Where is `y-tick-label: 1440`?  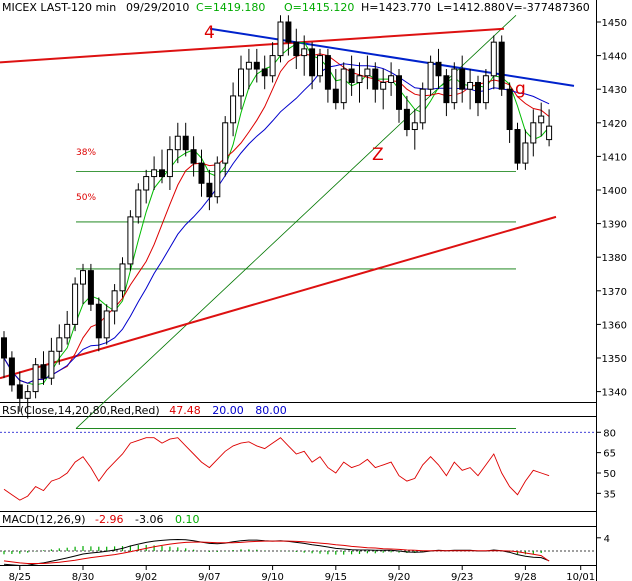
y-tick-label: 1440 is located at coordinates (614, 57).